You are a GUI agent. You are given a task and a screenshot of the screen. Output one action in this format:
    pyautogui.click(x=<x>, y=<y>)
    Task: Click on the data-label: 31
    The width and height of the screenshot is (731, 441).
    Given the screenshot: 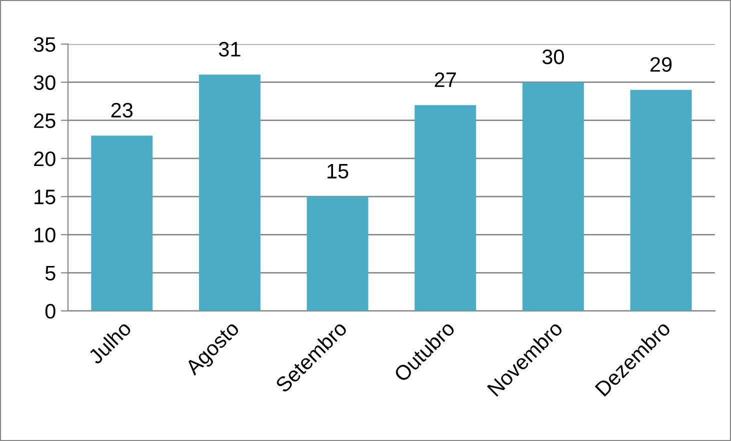 What is the action you would take?
    pyautogui.click(x=229, y=49)
    